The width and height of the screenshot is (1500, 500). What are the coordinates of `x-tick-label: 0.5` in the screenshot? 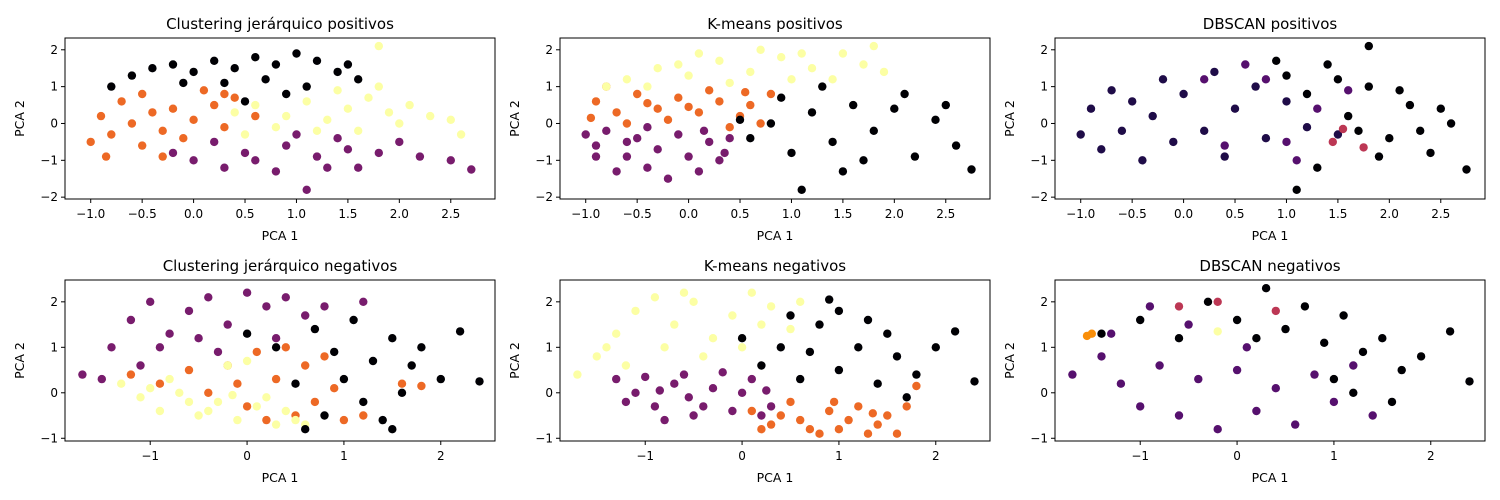 It's located at (1234, 214).